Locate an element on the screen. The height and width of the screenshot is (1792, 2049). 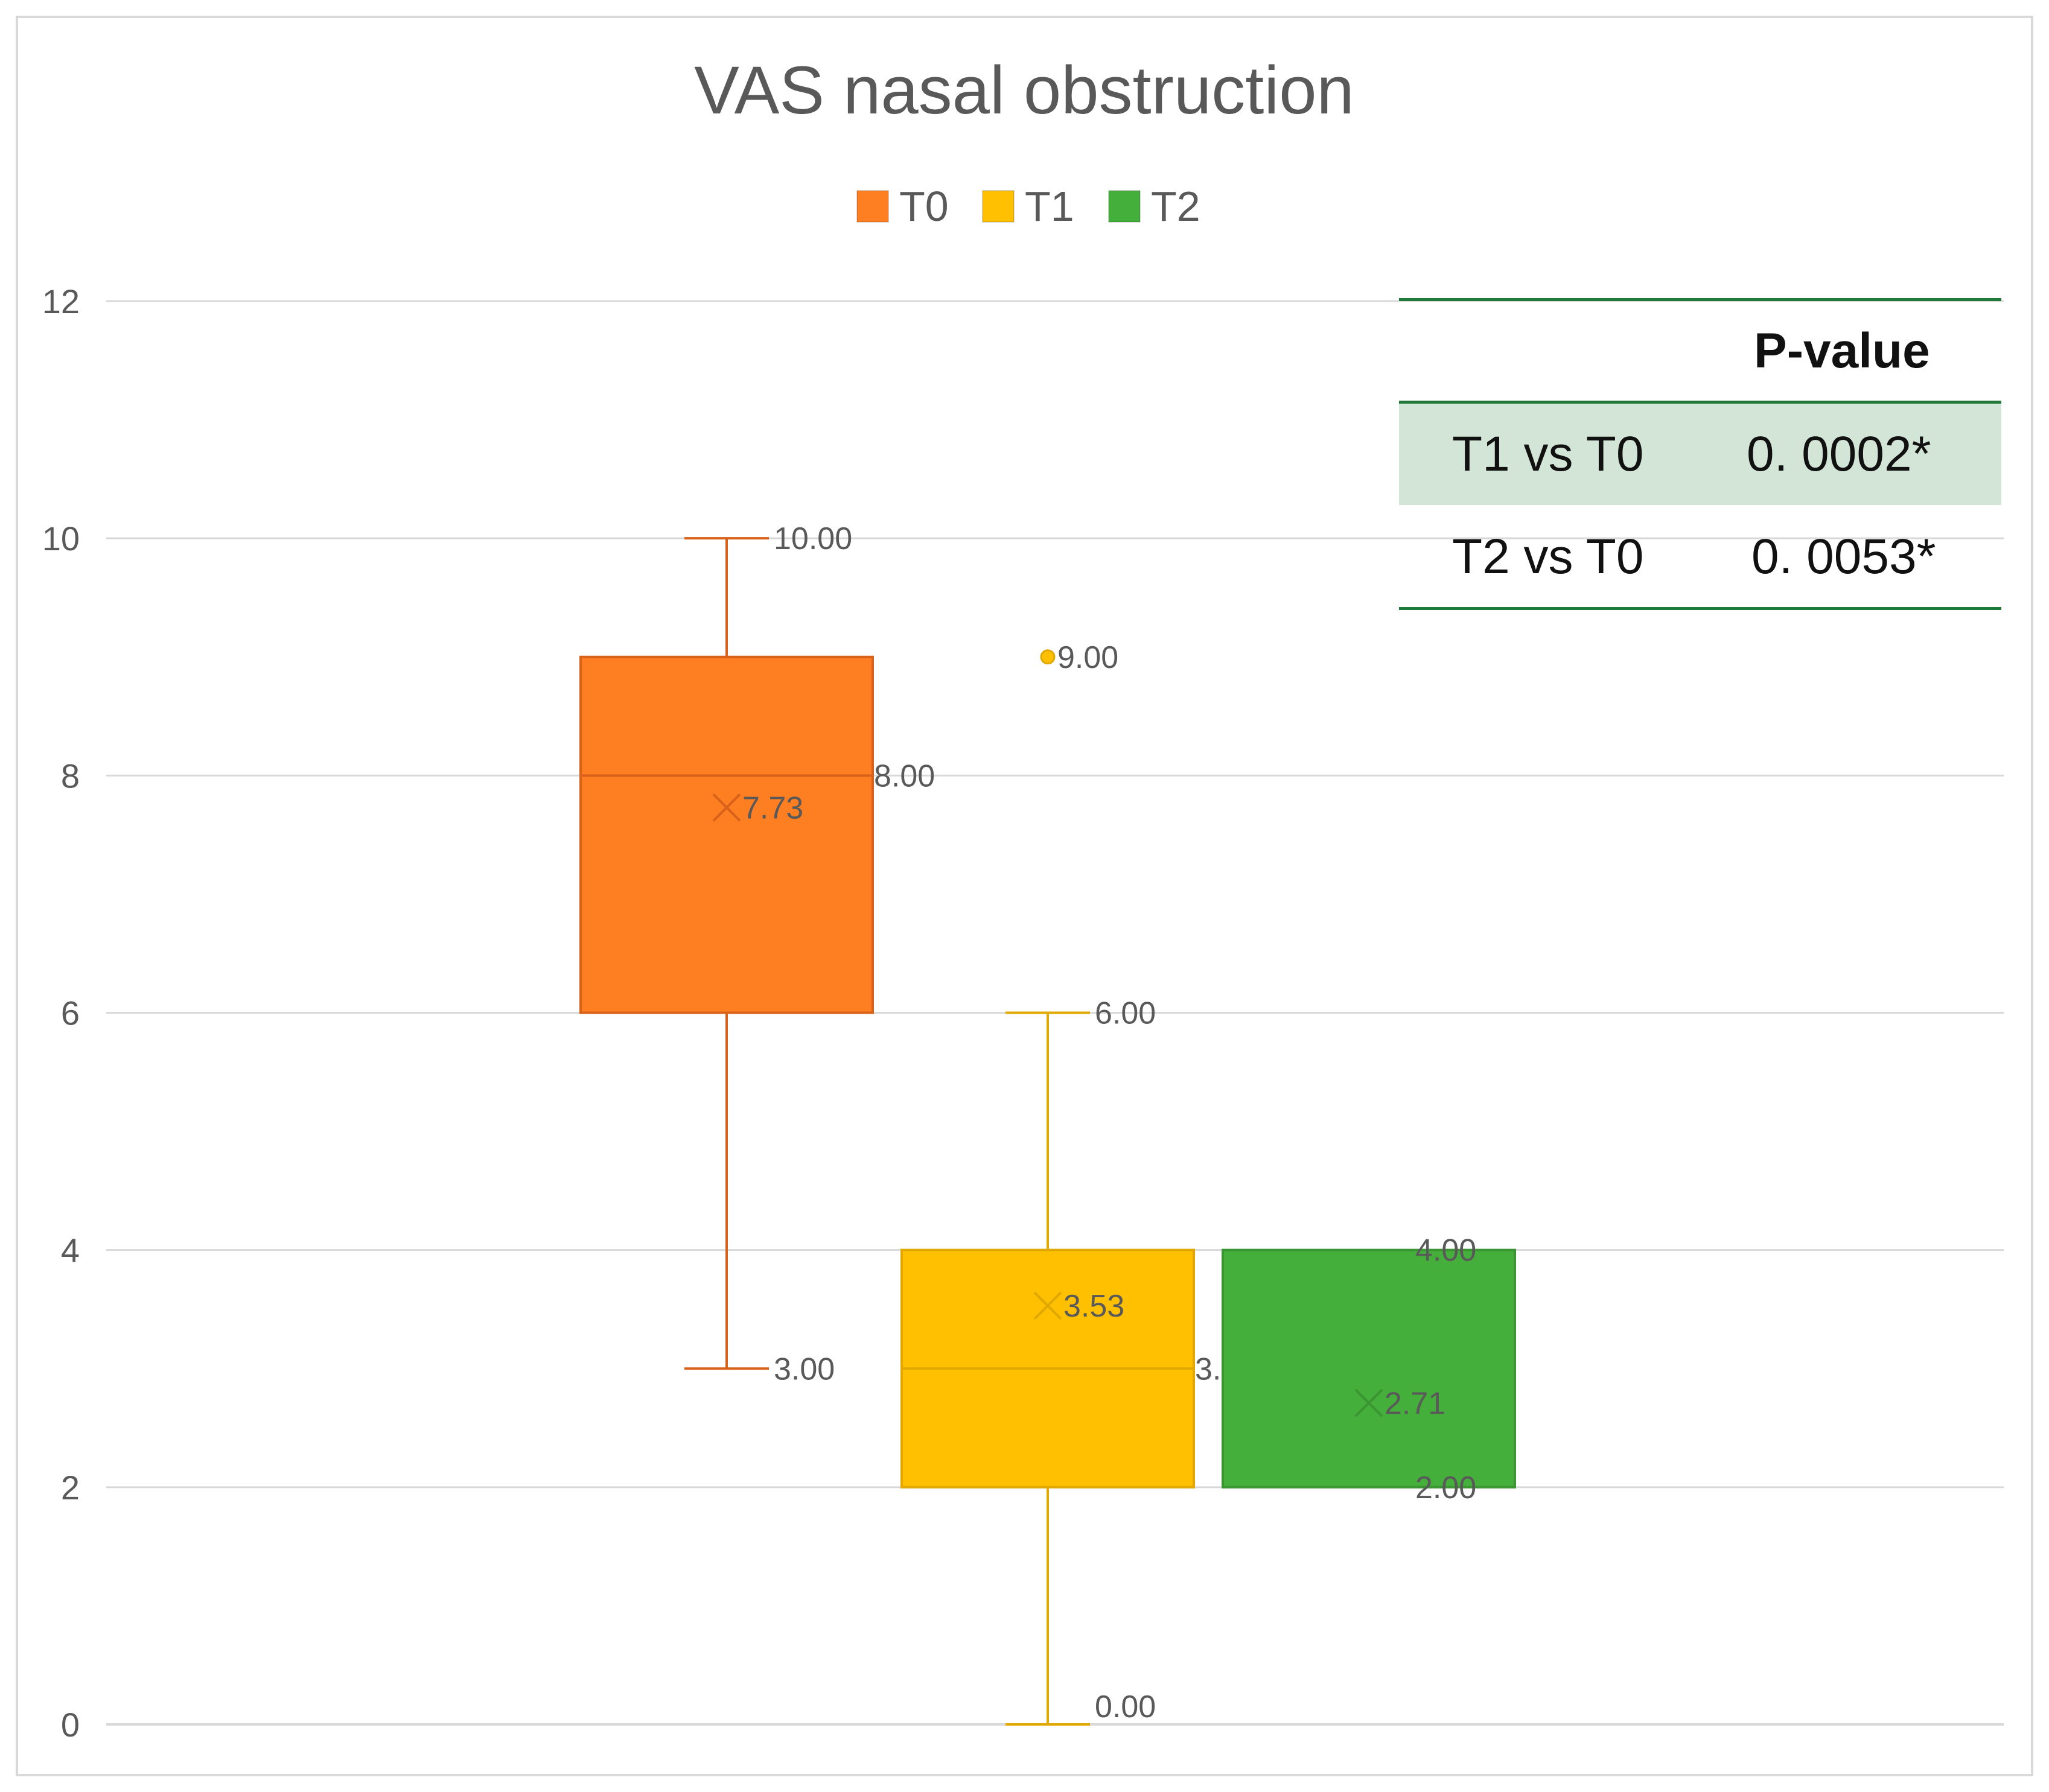
pvalue-header: P-value is located at coordinates (1842, 350).